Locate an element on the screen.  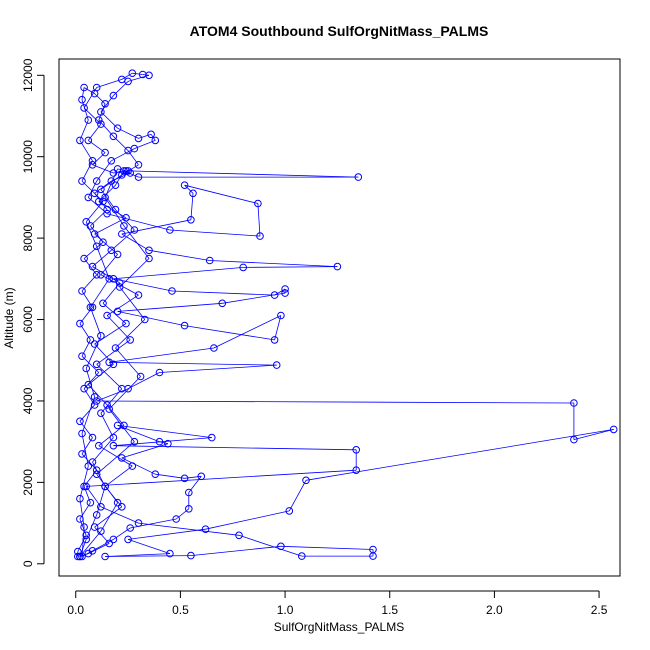
y-tick-label: 4000 is located at coordinates (28, 400).